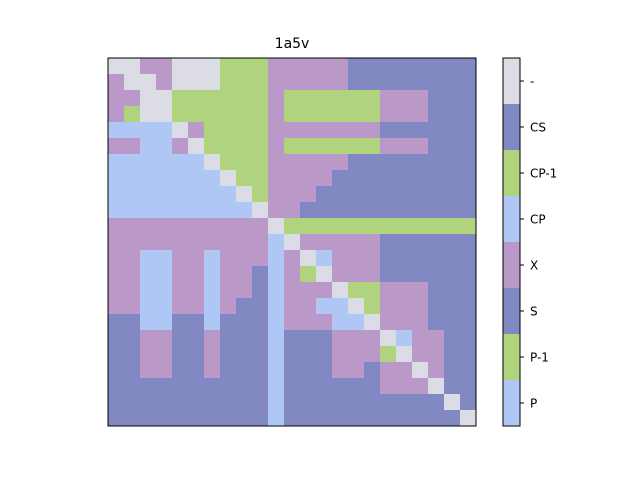 Image resolution: width=640 pixels, height=480 pixels. What do you see at coordinates (511, 219) in the screenshot?
I see `colorbar-segment` at bounding box center [511, 219].